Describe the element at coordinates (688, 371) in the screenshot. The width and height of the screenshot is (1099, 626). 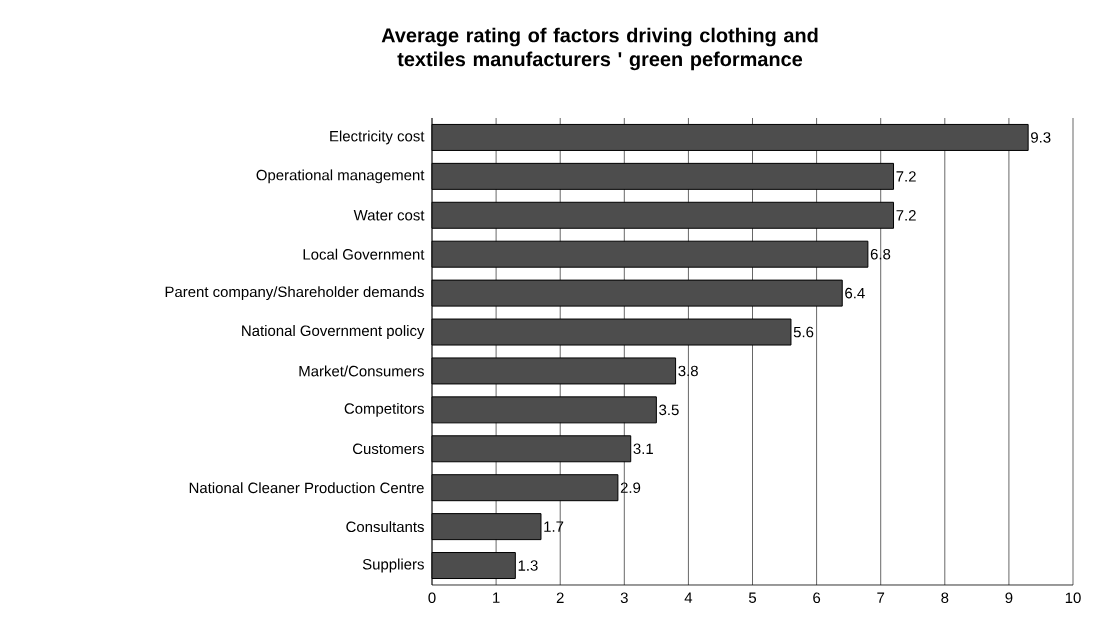
I see `data-label: 3.8` at that location.